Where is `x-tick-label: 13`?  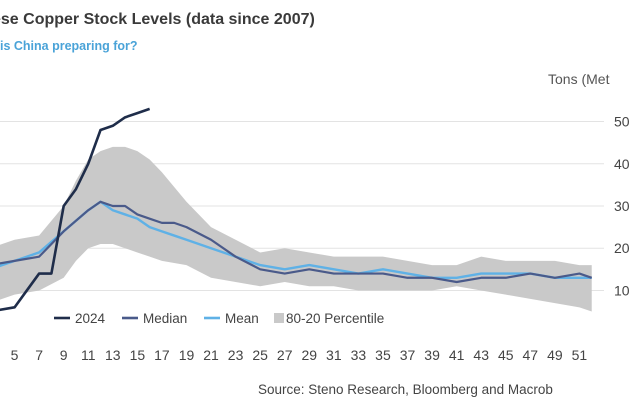 x-tick-label: 13 is located at coordinates (113, 355).